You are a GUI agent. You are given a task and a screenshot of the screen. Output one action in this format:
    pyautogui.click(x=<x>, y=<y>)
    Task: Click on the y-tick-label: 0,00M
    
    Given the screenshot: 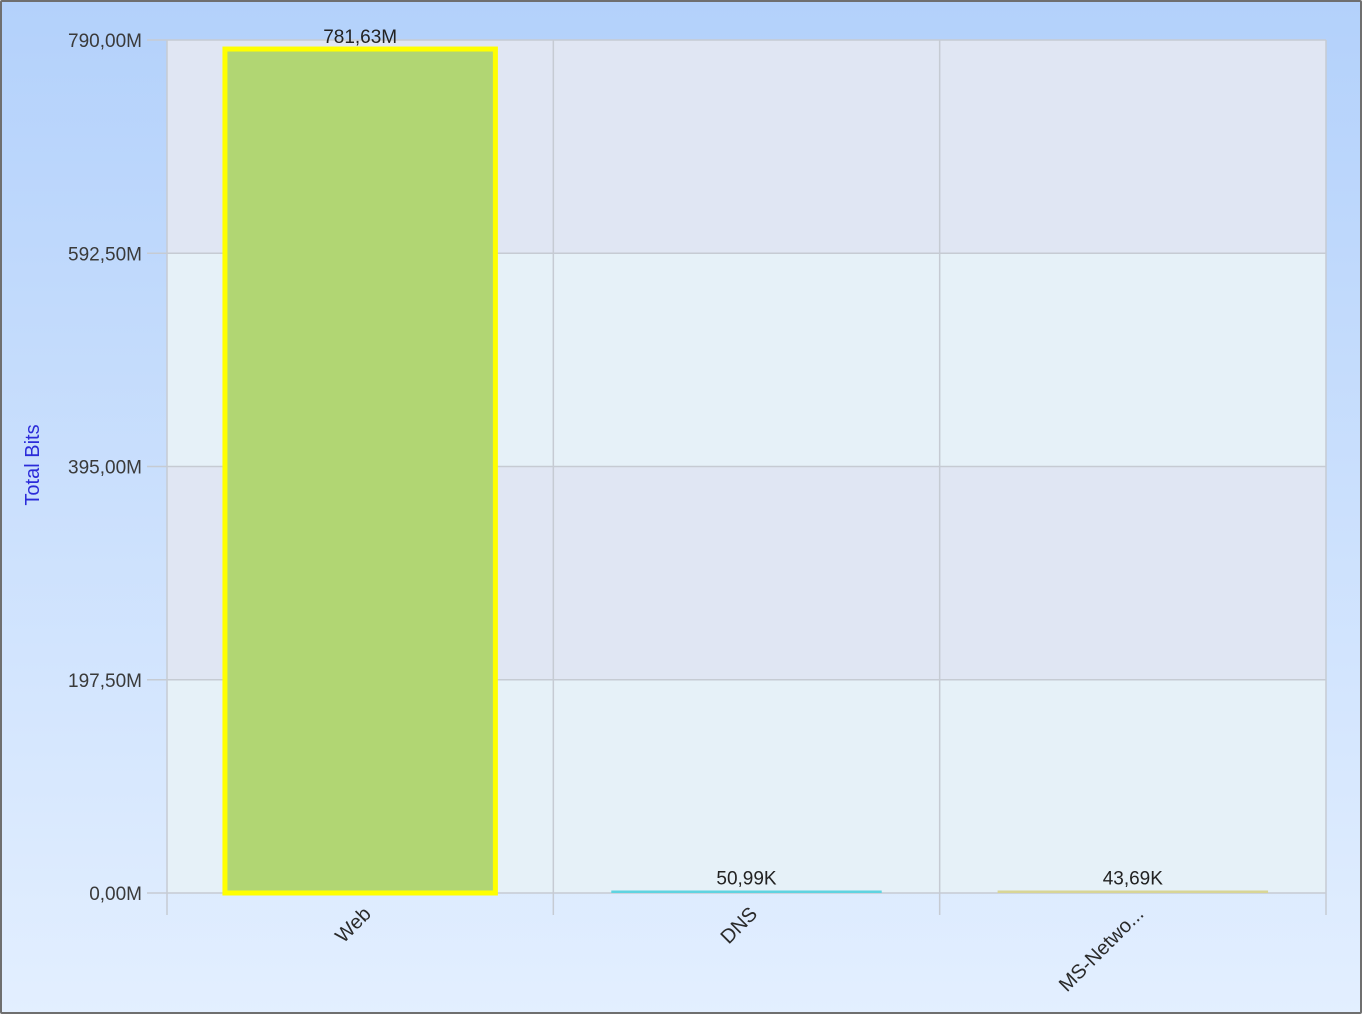 What is the action you would take?
    pyautogui.click(x=115, y=894)
    